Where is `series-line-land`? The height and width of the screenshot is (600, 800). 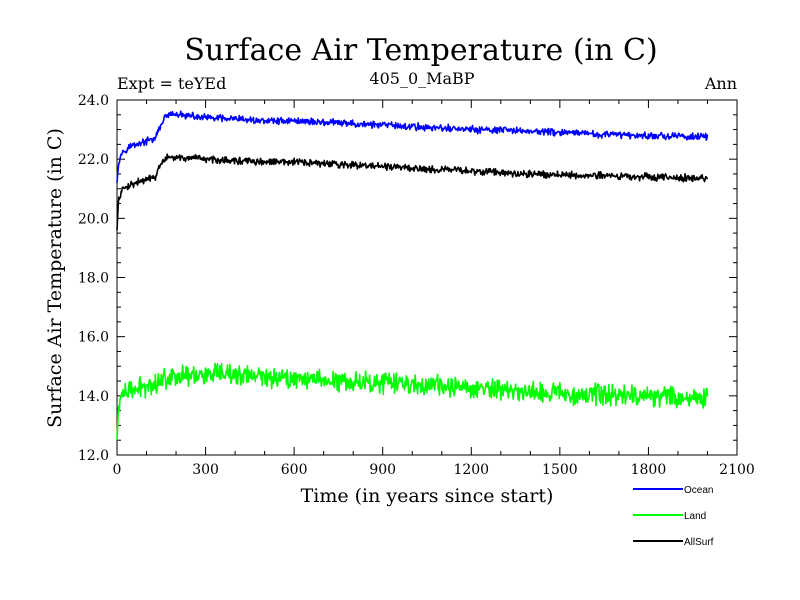
series-line-land is located at coordinates (412, 401).